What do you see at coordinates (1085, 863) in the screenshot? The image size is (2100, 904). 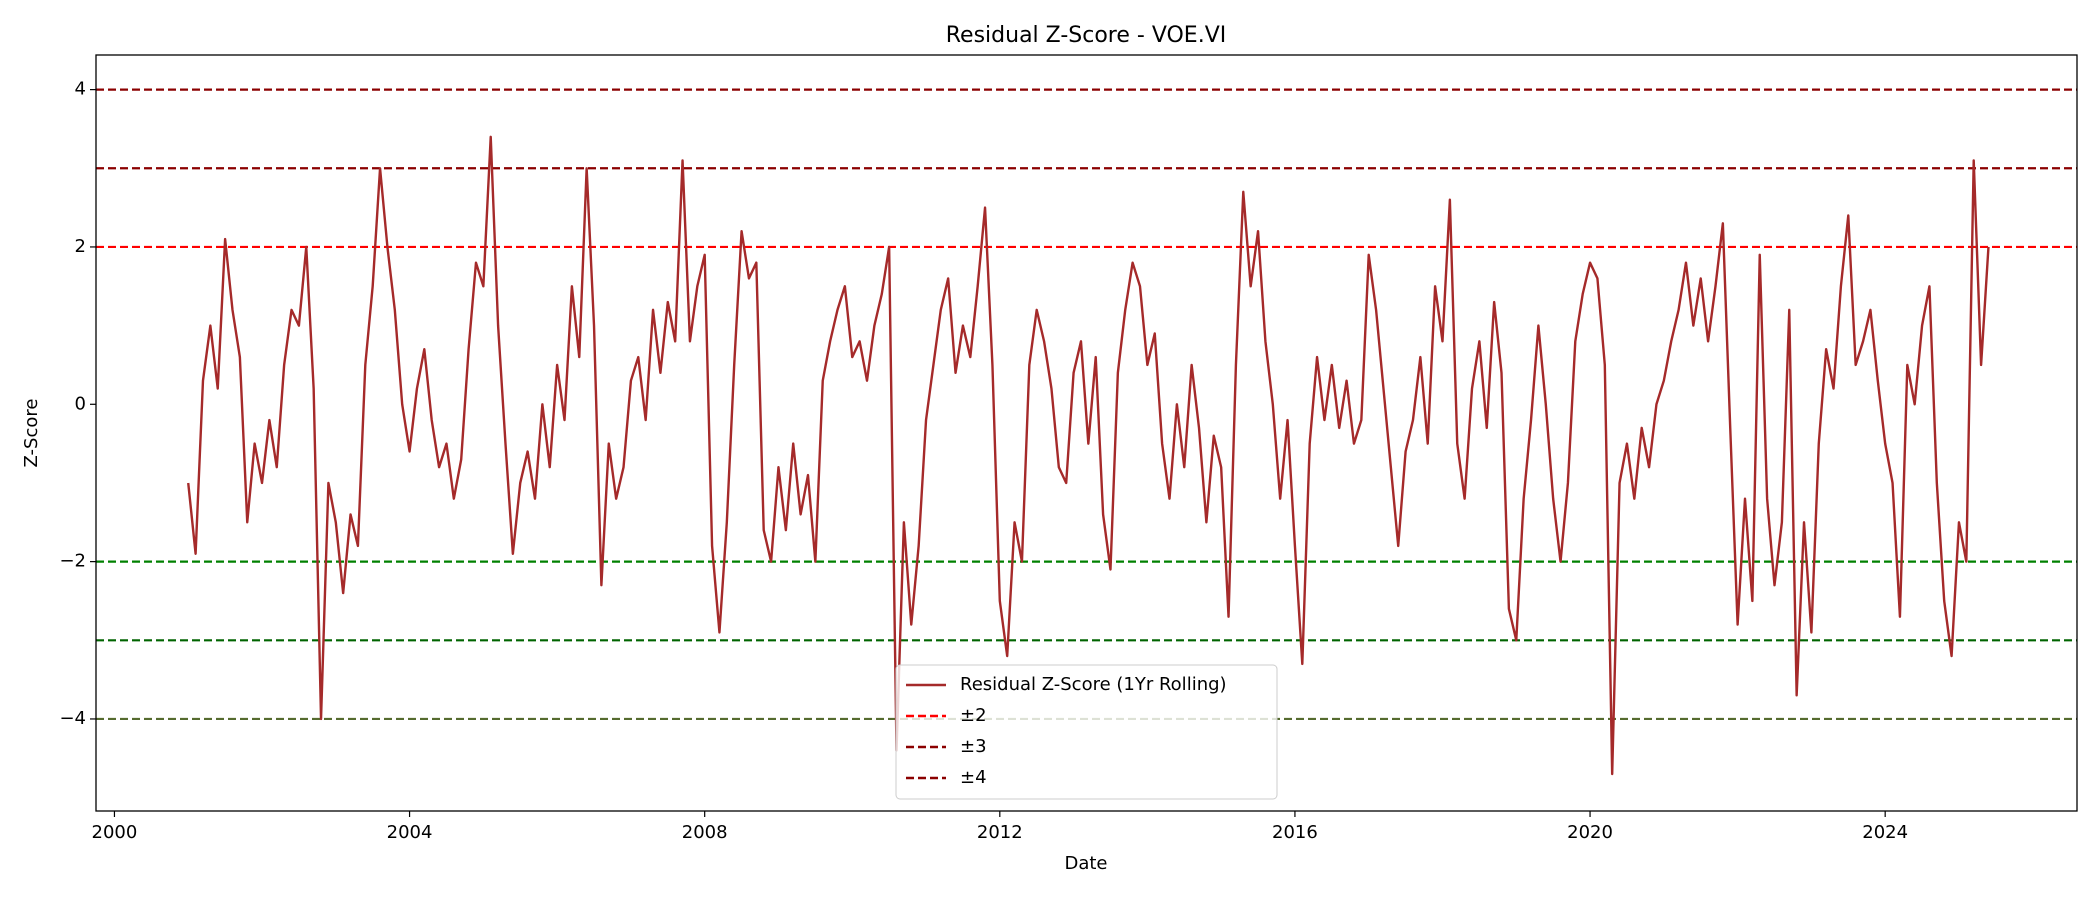 I see `x-axis-label: Date` at bounding box center [1085, 863].